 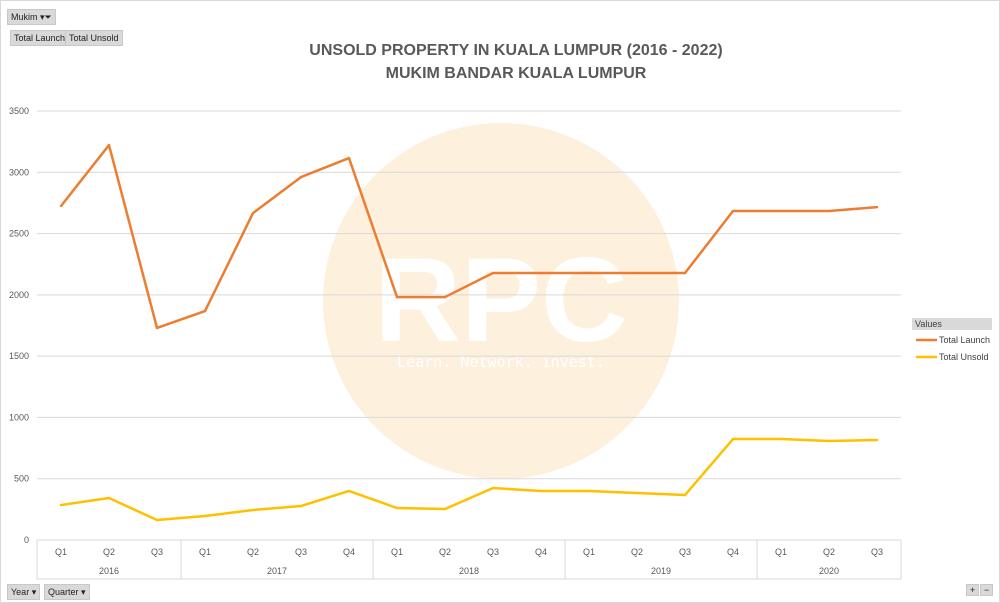 What do you see at coordinates (987, 590) in the screenshot?
I see `collapse-button: −` at bounding box center [987, 590].